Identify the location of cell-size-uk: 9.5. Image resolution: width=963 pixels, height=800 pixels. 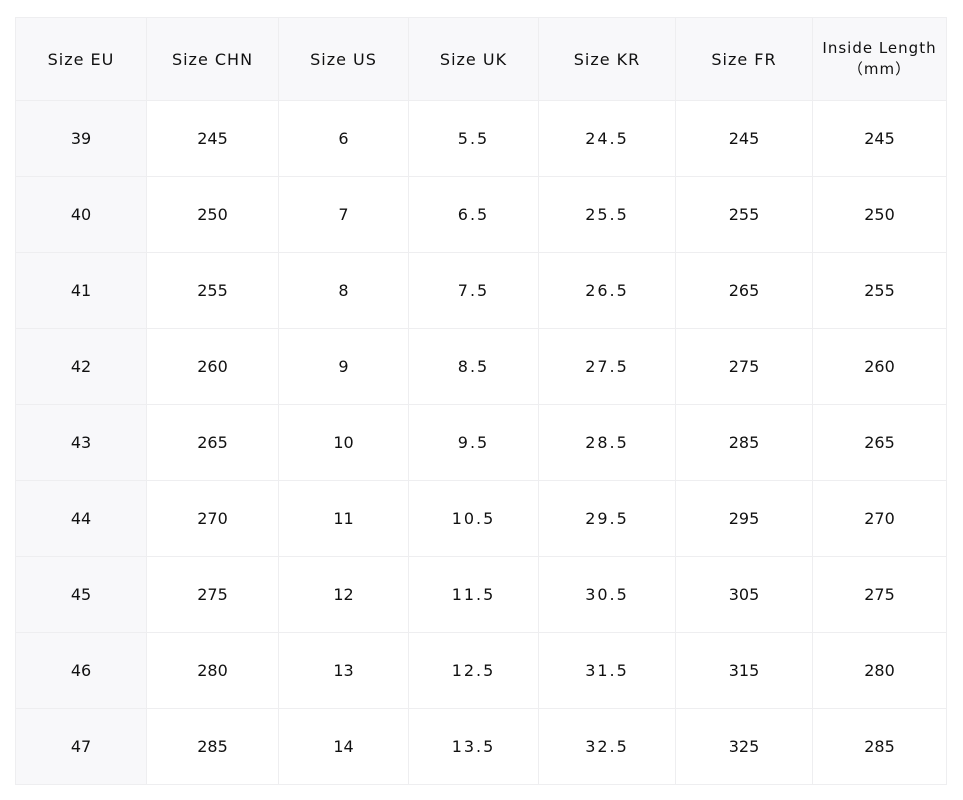
(473, 442).